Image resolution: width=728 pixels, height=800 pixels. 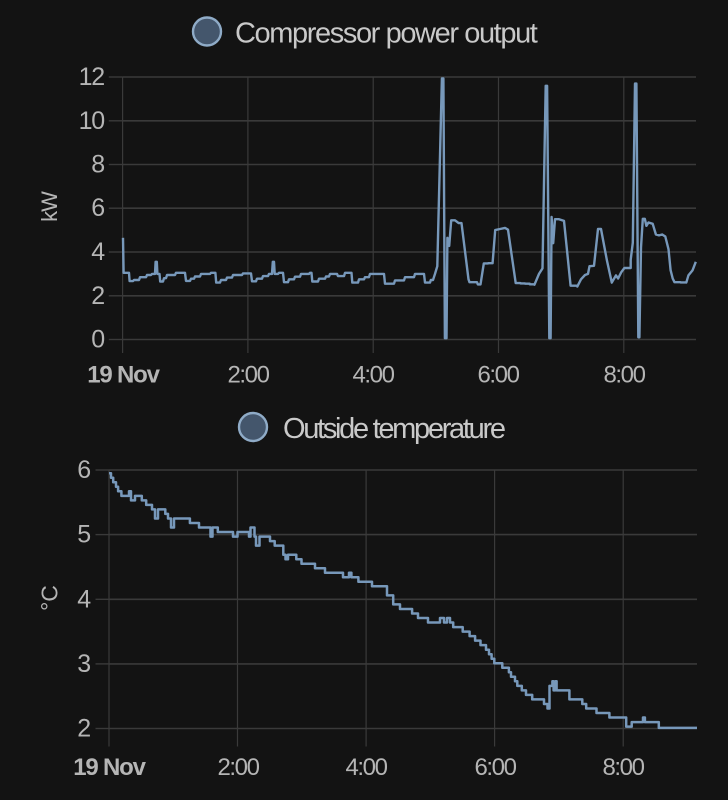 I want to click on svg-text: 0, so click(x=97, y=340).